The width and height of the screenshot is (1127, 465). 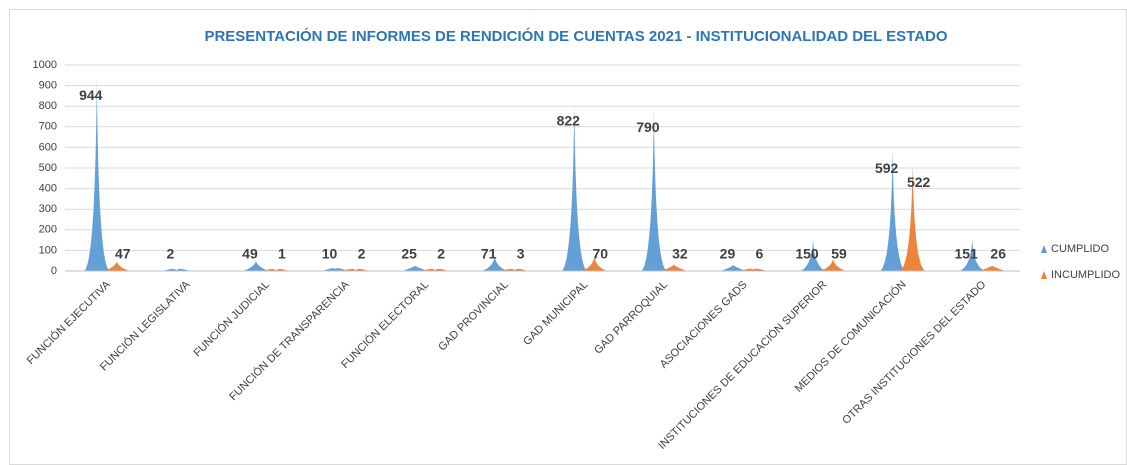 What do you see at coordinates (48, 250) in the screenshot?
I see `y-tick-label: 100` at bounding box center [48, 250].